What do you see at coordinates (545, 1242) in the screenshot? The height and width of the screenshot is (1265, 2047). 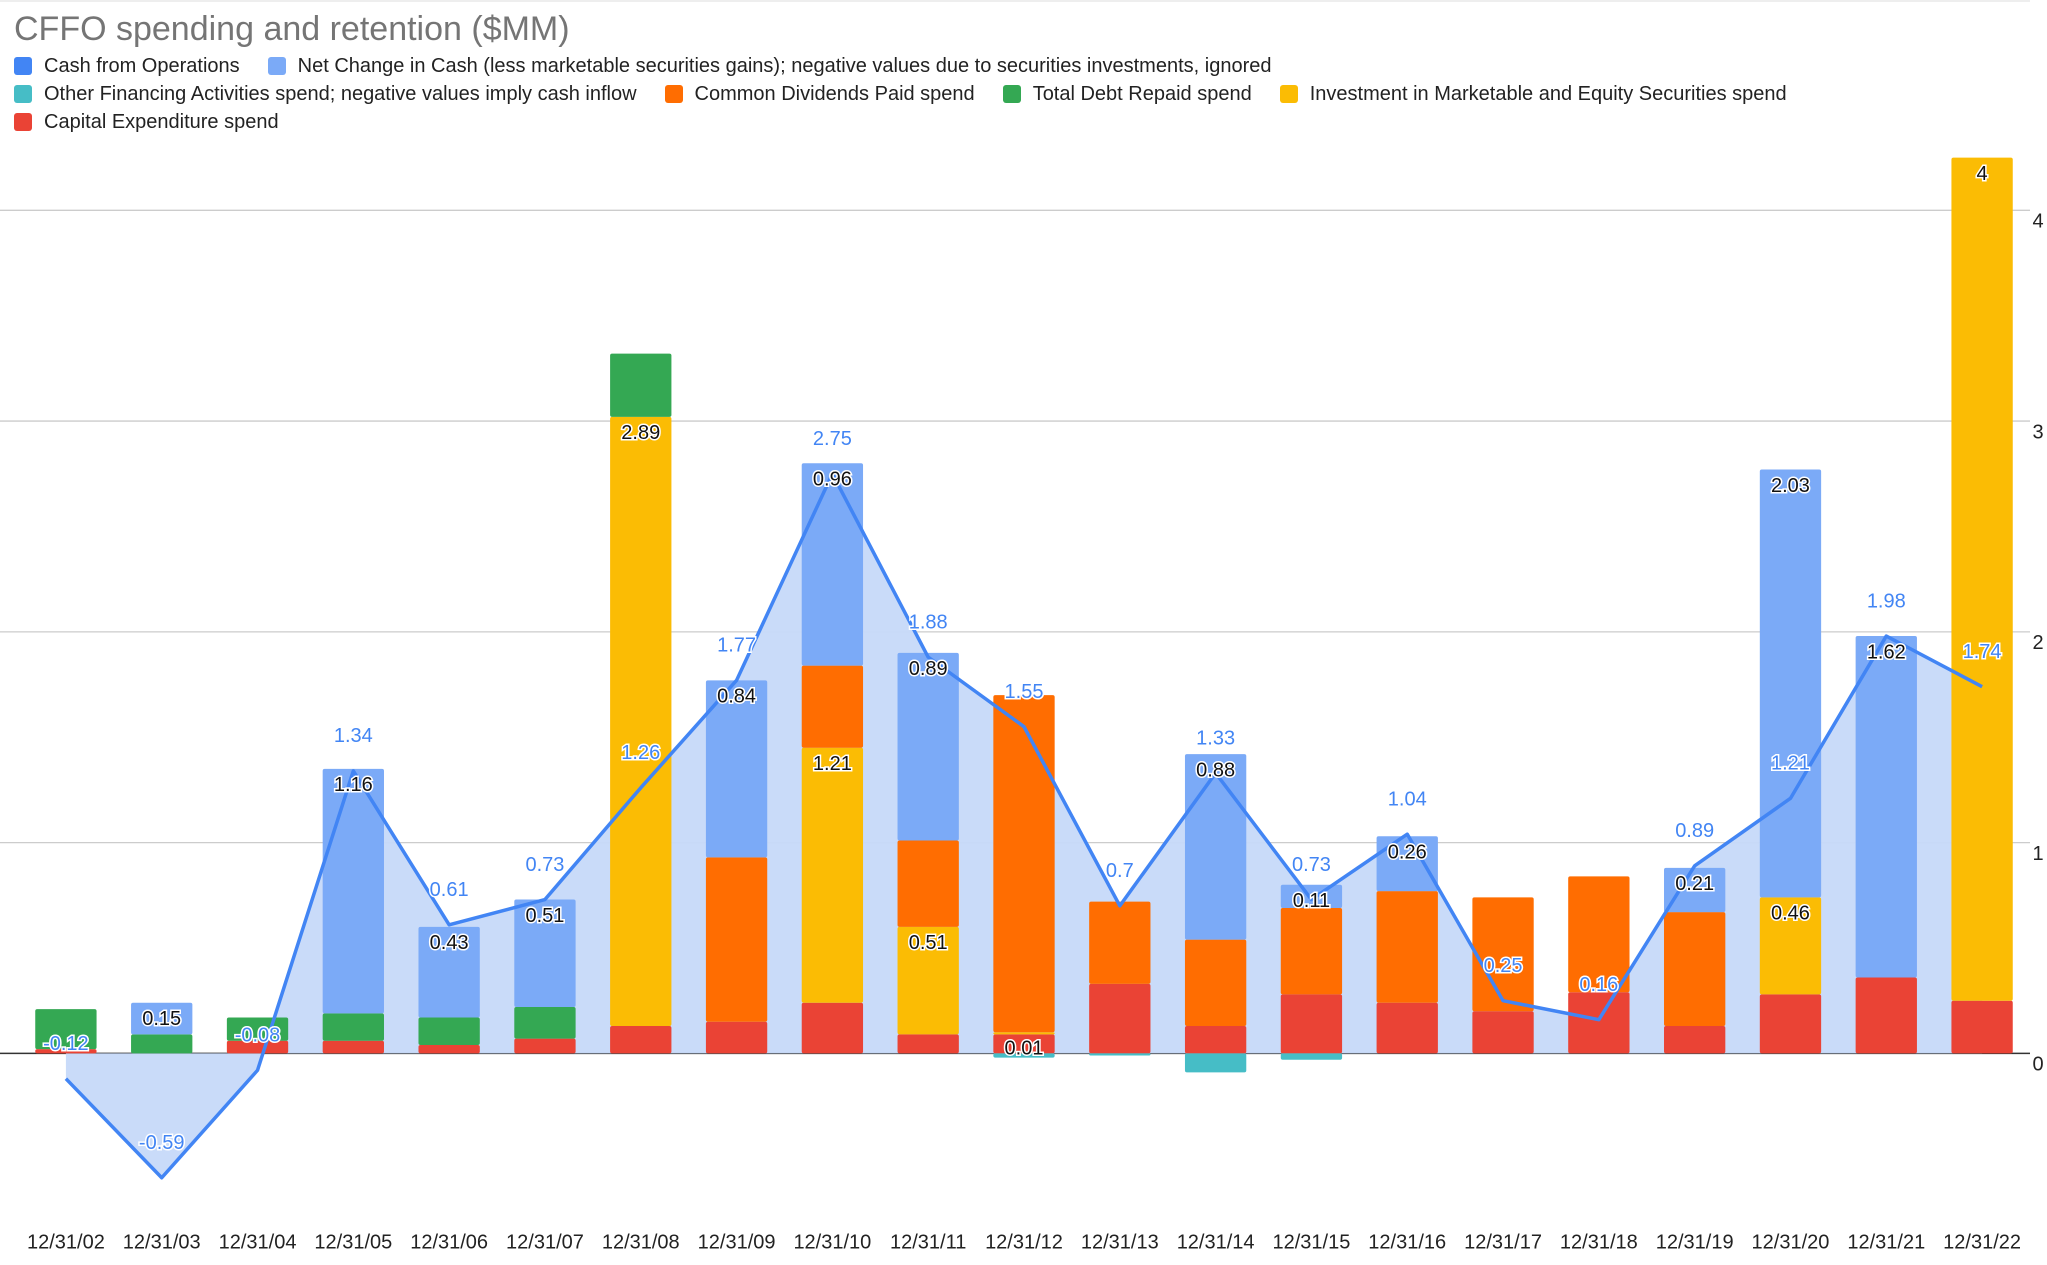 I see `x-tick-label: 12/31/07` at bounding box center [545, 1242].